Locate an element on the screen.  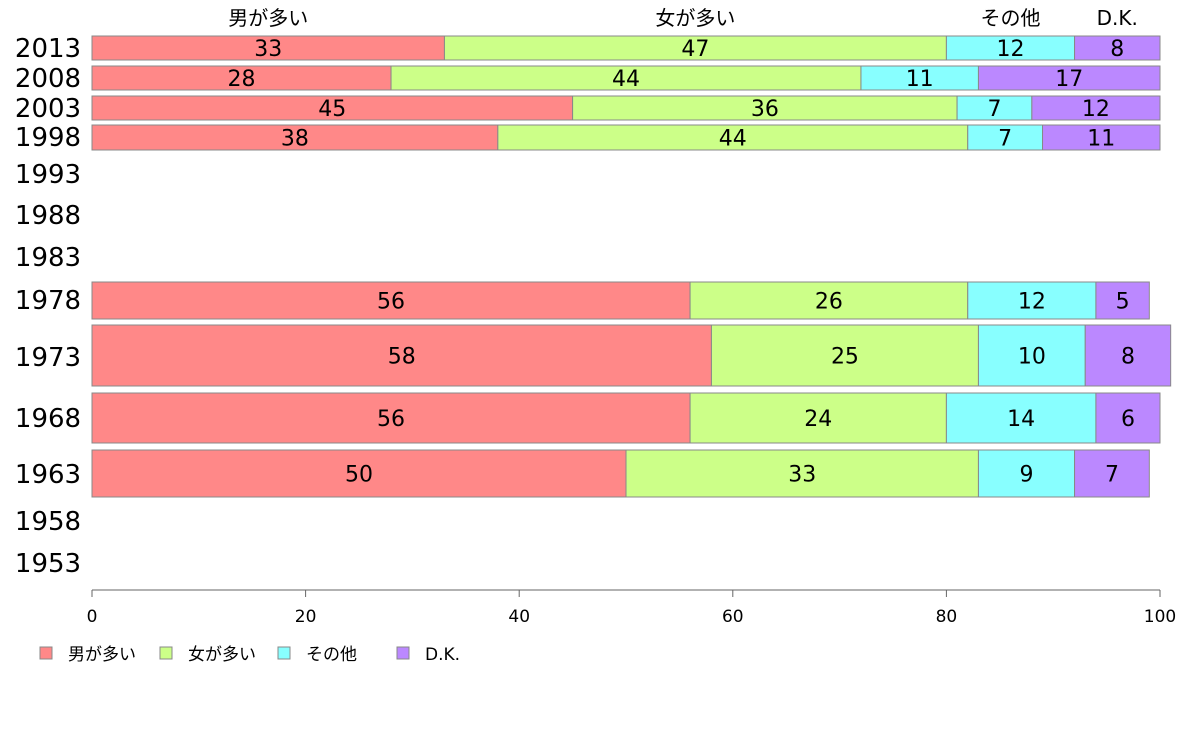
legend-label: 女が多い is located at coordinates (222, 655).